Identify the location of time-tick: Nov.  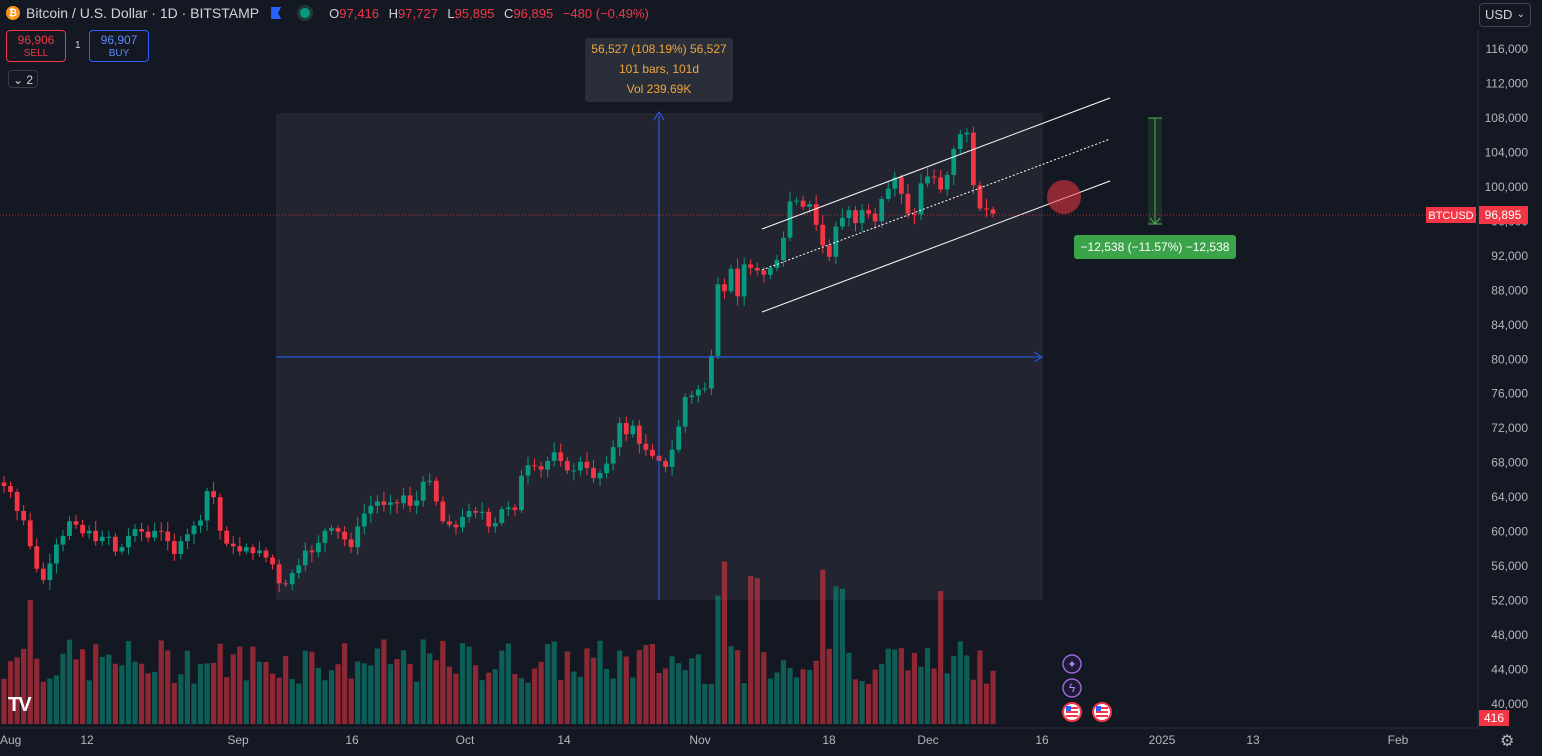
(699, 740).